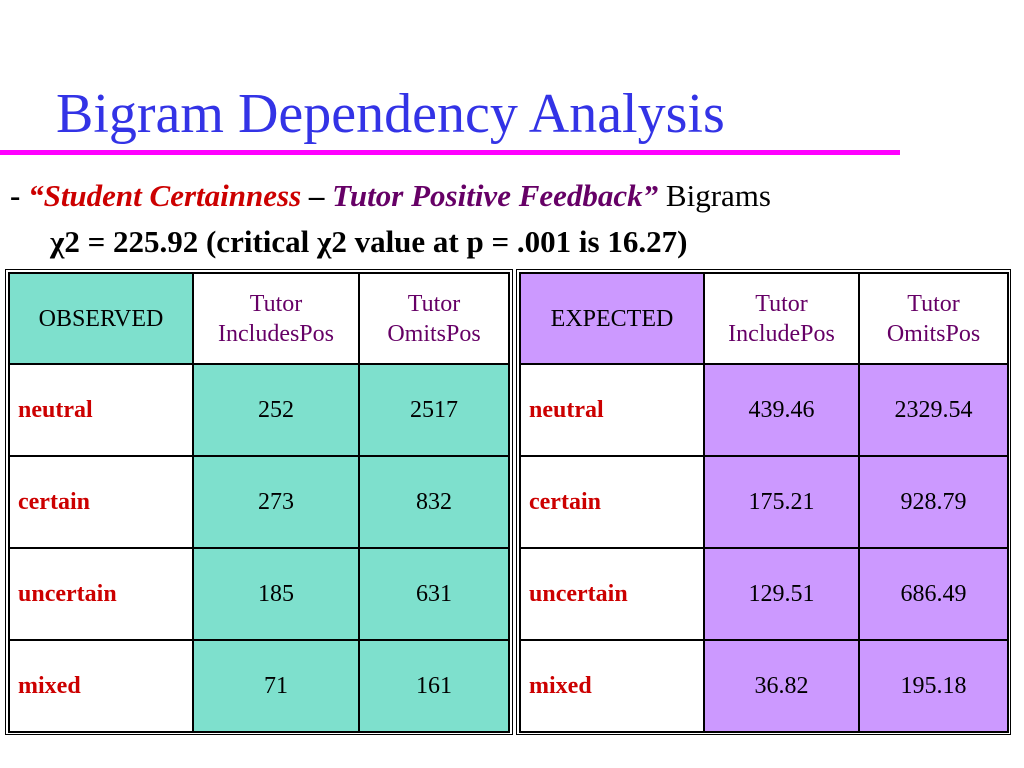 This screenshot has height=768, width=1024. I want to click on expected-cell: 439.46, so click(781, 410).